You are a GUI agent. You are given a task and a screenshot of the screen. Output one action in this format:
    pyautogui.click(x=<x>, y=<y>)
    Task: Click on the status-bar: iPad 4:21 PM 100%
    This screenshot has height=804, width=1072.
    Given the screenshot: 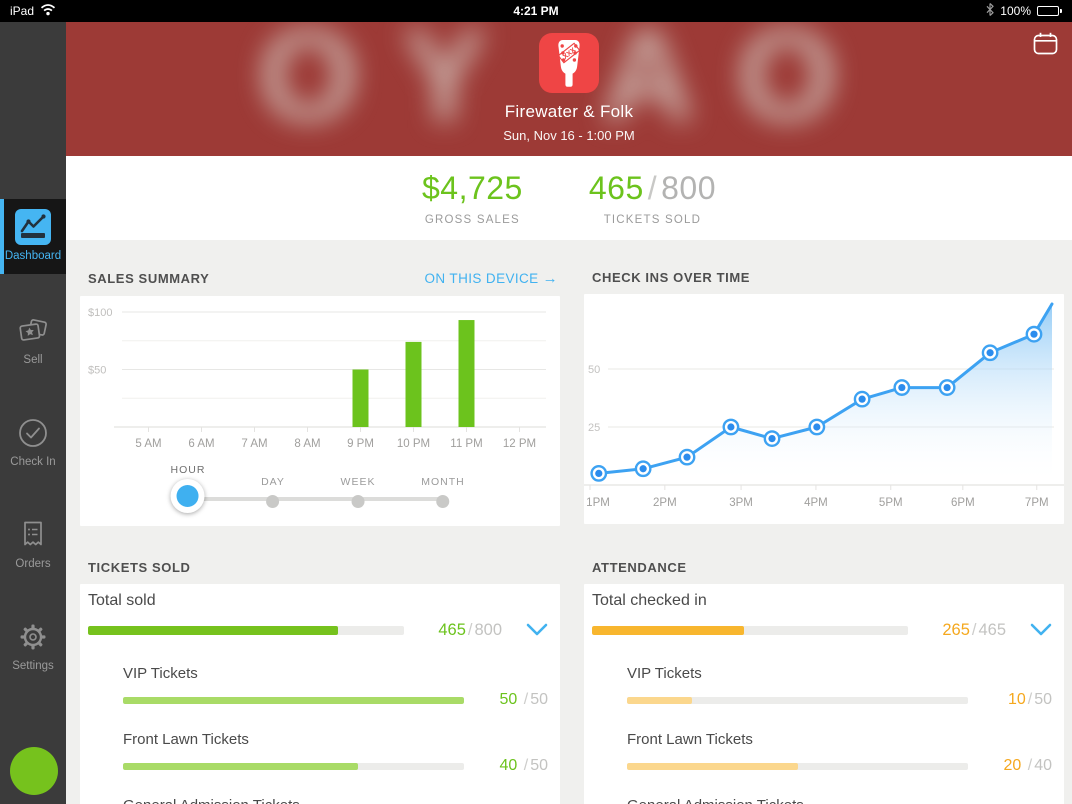 What is the action you would take?
    pyautogui.click(x=536, y=11)
    